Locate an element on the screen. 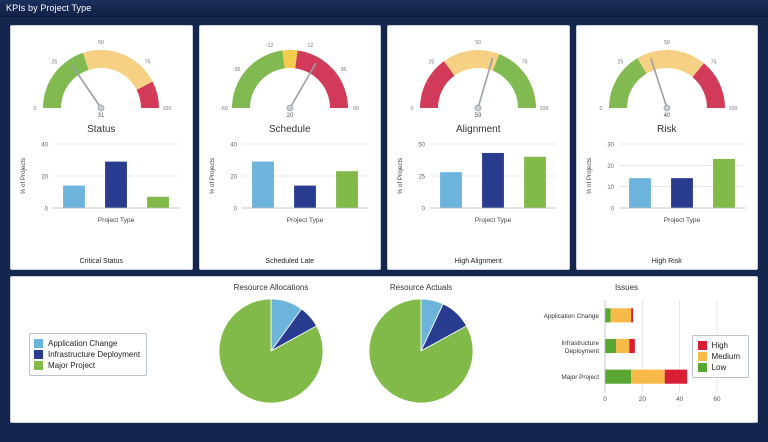 This screenshot has height=442, width=768. svg-text: Infrastructure is located at coordinates (580, 343).